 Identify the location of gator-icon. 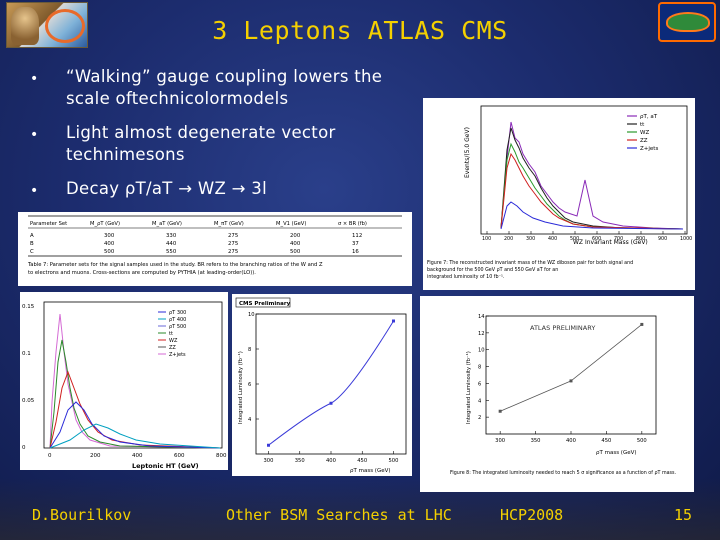
(688, 22).